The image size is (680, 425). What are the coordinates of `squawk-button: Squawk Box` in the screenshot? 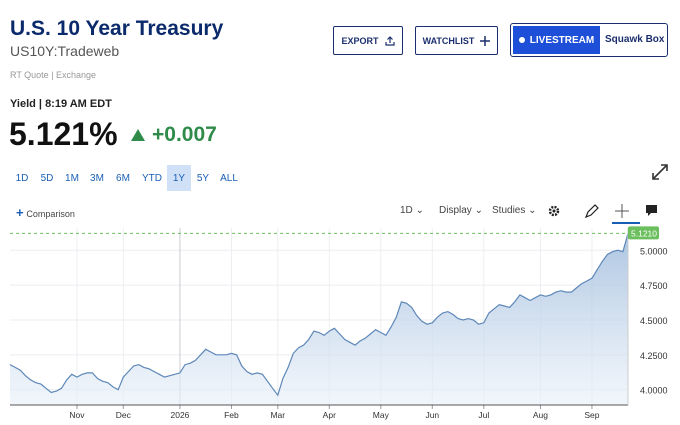 It's located at (635, 39).